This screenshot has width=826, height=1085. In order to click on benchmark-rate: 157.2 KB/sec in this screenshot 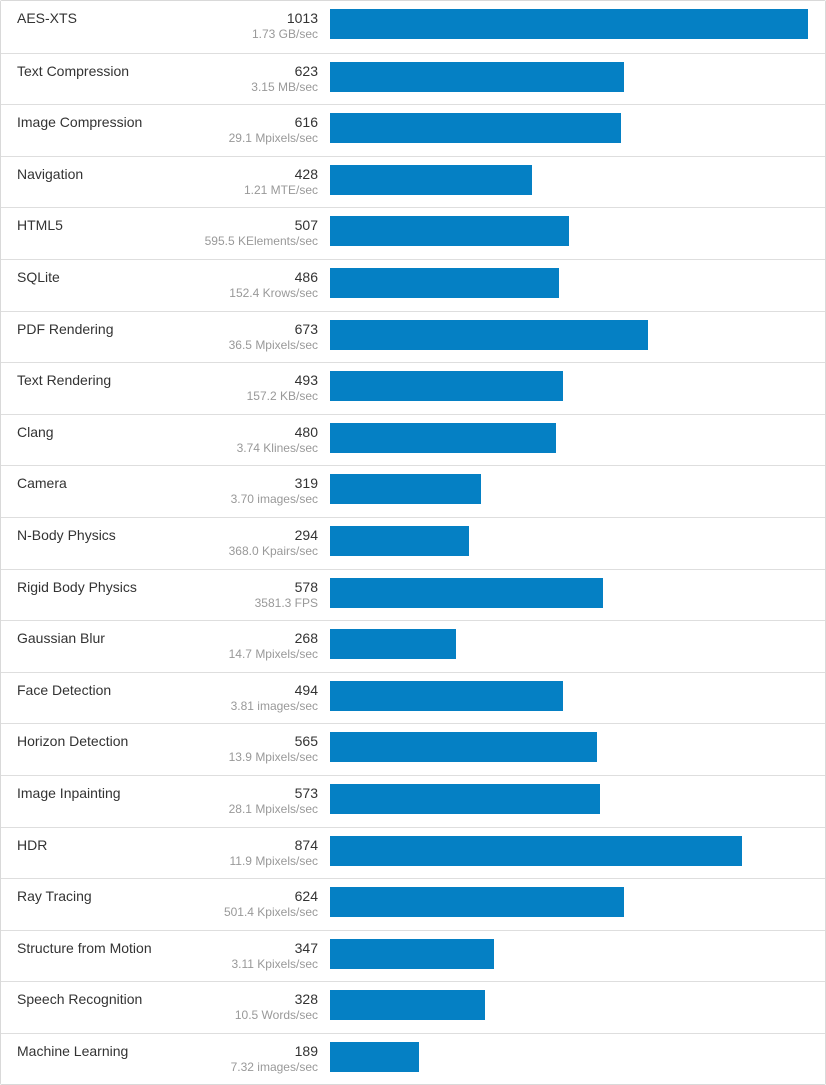, I will do `click(282, 396)`.